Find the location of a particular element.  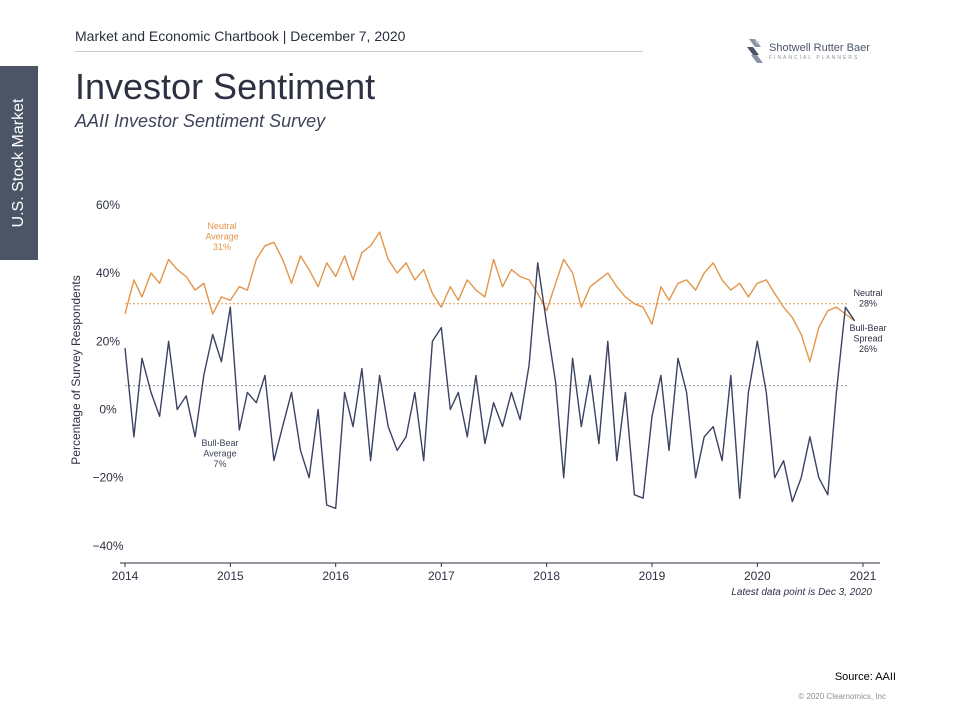

neutral-end-label: Neutral is located at coordinates (867, 293).